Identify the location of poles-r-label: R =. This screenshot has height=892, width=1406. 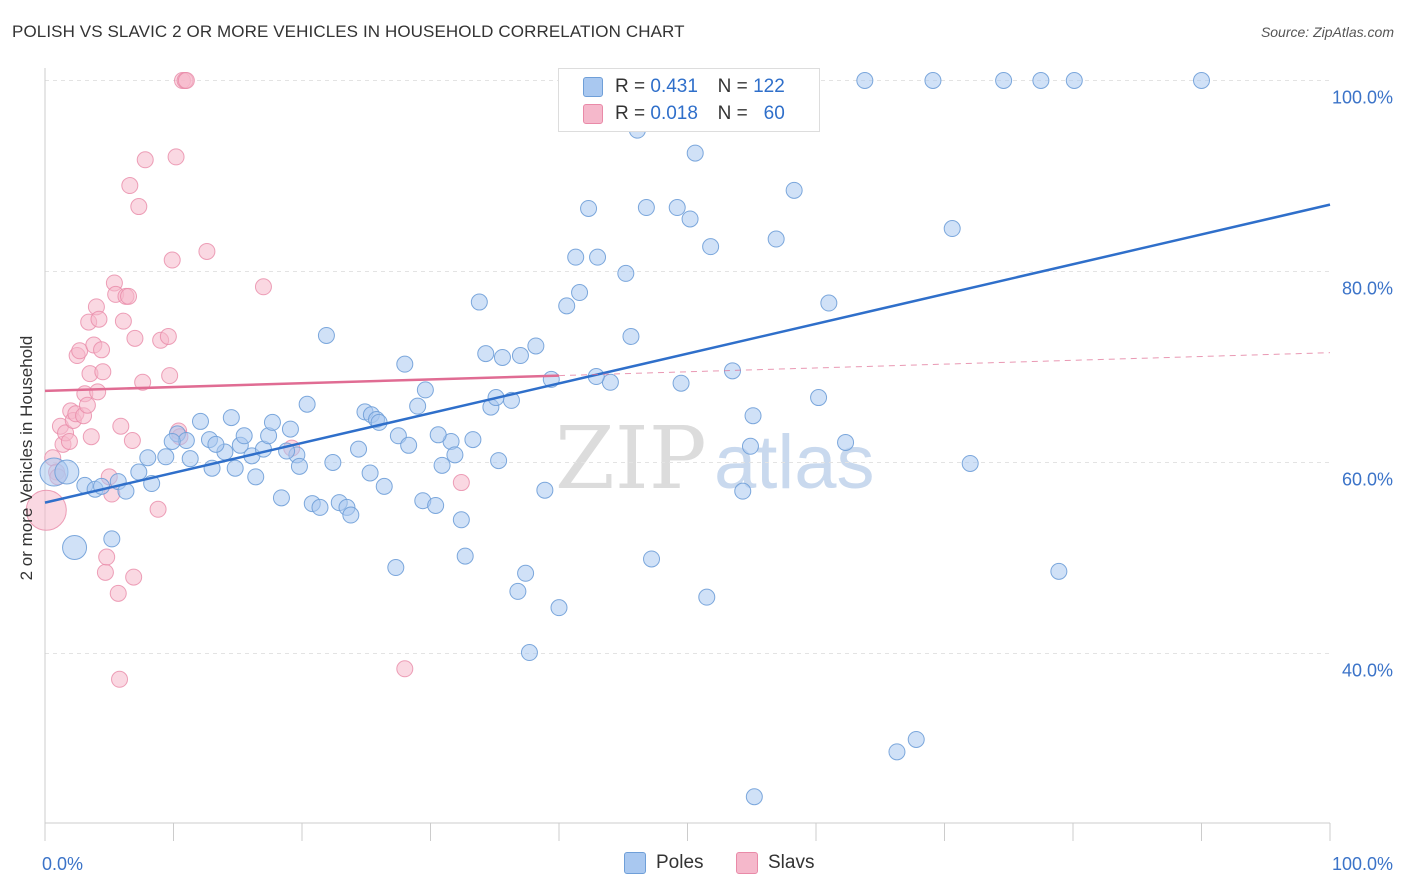
(630, 86).